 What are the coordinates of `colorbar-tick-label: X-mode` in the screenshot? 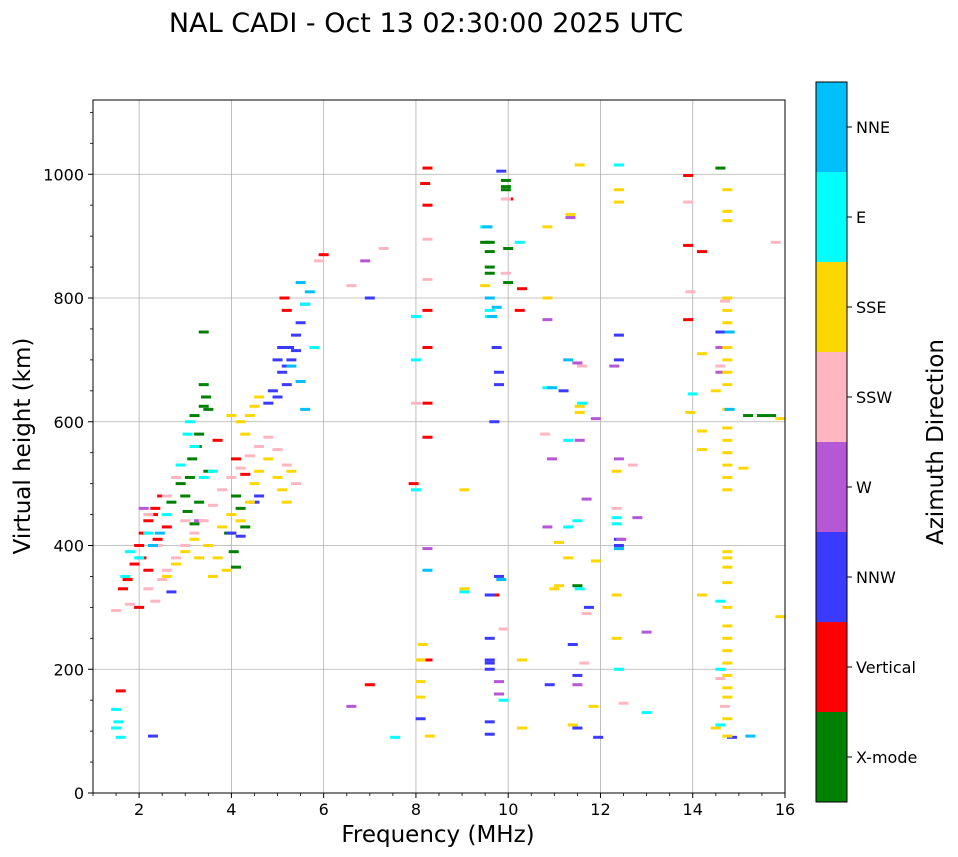 It's located at (886, 757).